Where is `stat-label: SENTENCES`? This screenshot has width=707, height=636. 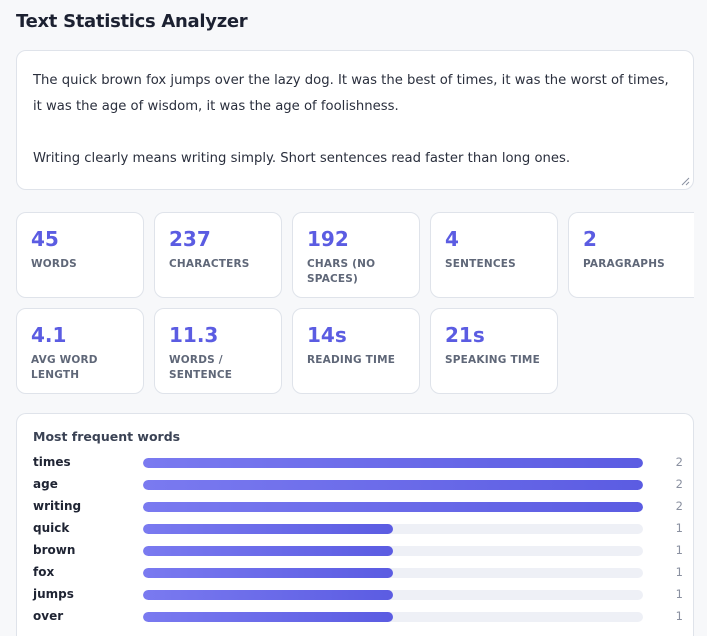 stat-label: SENTENCES is located at coordinates (480, 264).